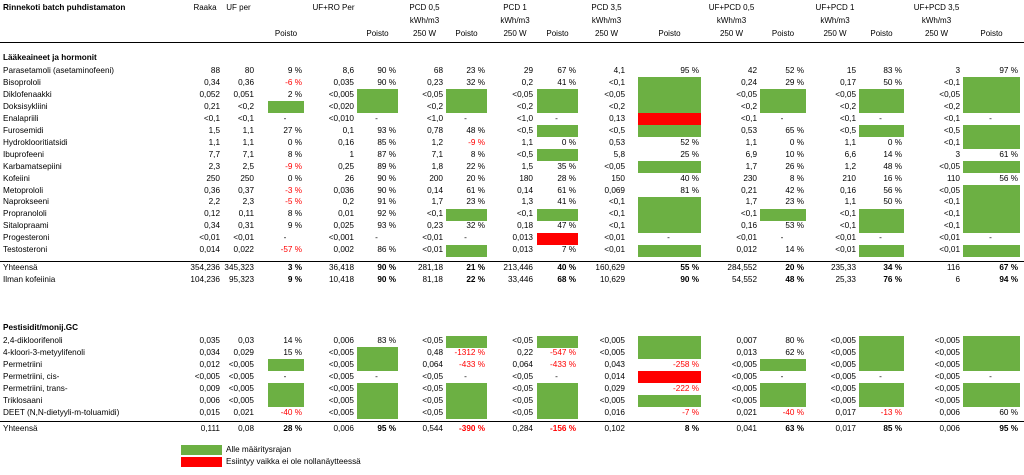  Describe the element at coordinates (512, 421) in the screenshot. I see `row-separator` at that location.